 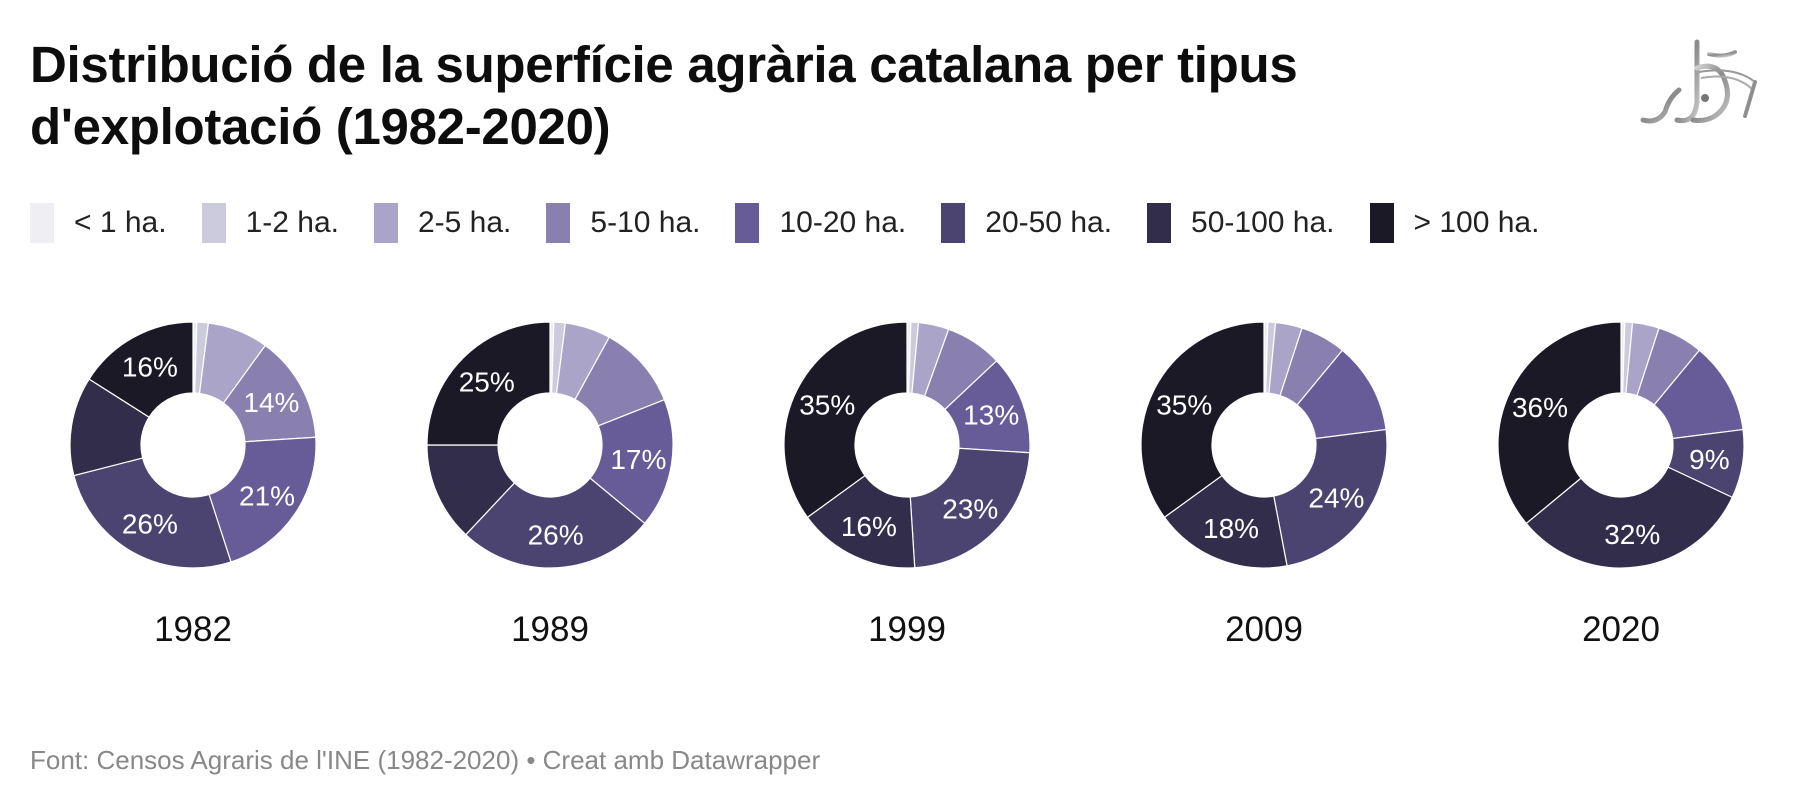 What do you see at coordinates (645, 222) in the screenshot?
I see `legend-label: 5-10 ha.` at bounding box center [645, 222].